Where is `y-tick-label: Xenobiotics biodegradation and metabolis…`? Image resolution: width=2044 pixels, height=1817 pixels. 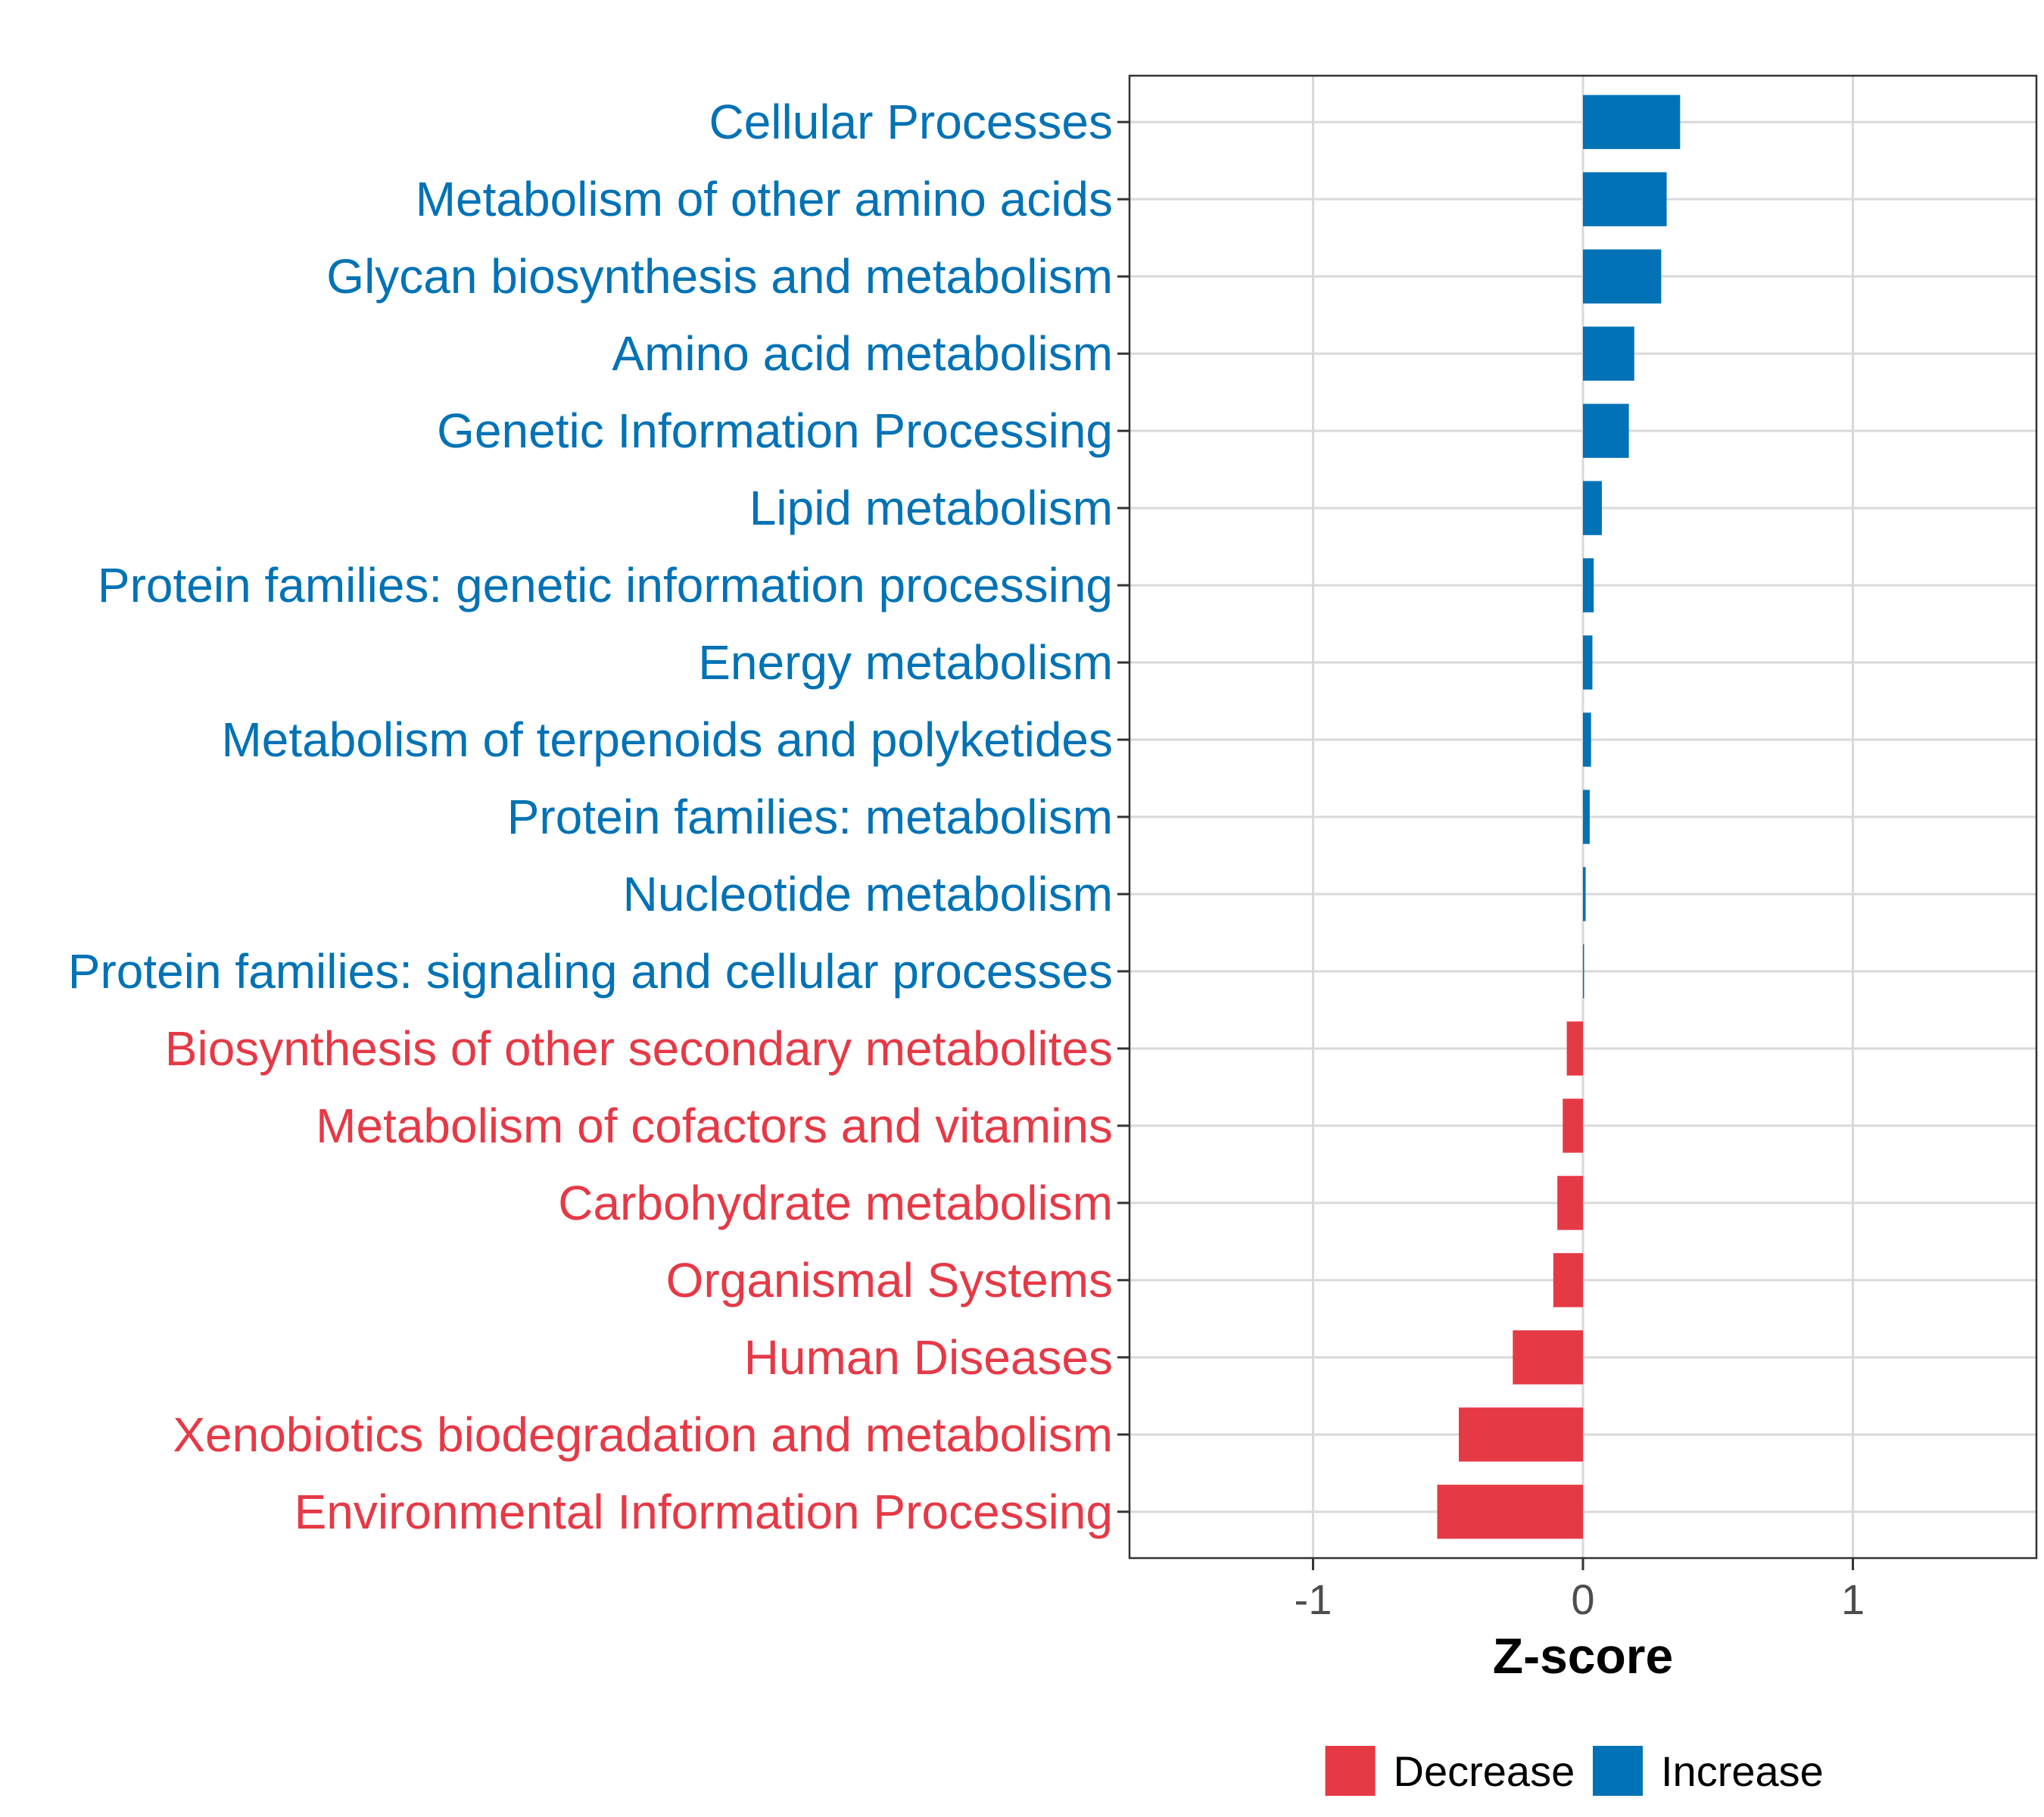
y-tick-label: Xenobiotics biodegradation and metabolis… is located at coordinates (643, 1434).